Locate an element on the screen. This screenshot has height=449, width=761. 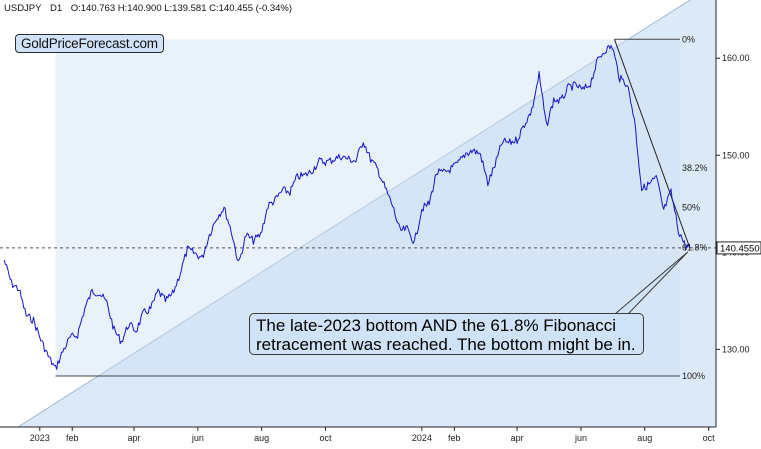
y-tick-label: 150.00 is located at coordinates (736, 155).